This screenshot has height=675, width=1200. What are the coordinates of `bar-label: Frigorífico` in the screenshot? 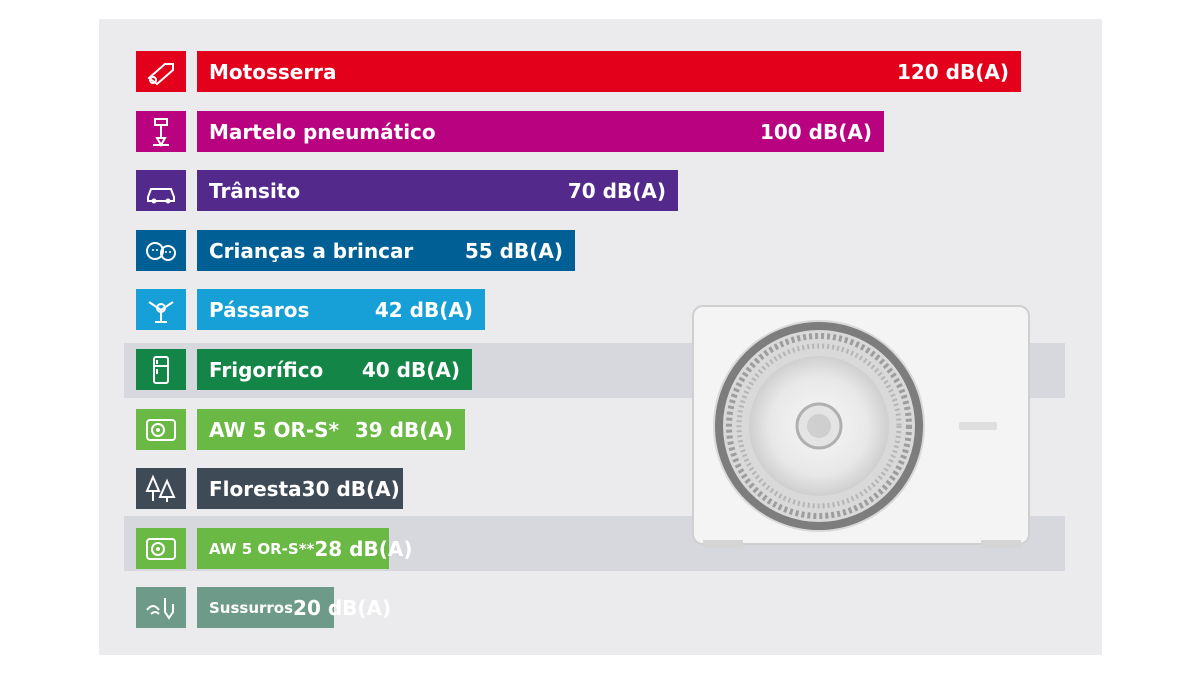 It's located at (266, 369).